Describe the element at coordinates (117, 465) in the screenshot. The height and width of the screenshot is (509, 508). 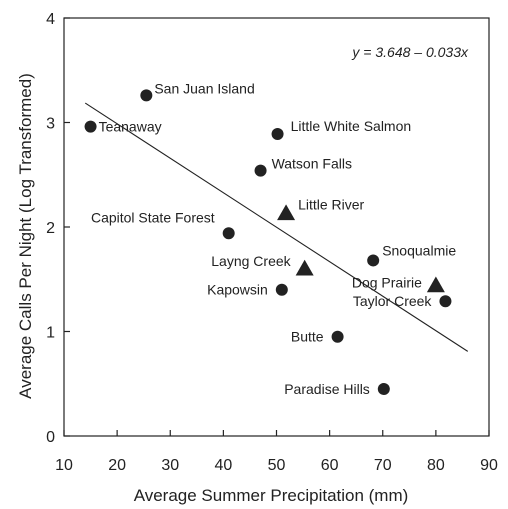
I see `x-tick-label: 20` at that location.